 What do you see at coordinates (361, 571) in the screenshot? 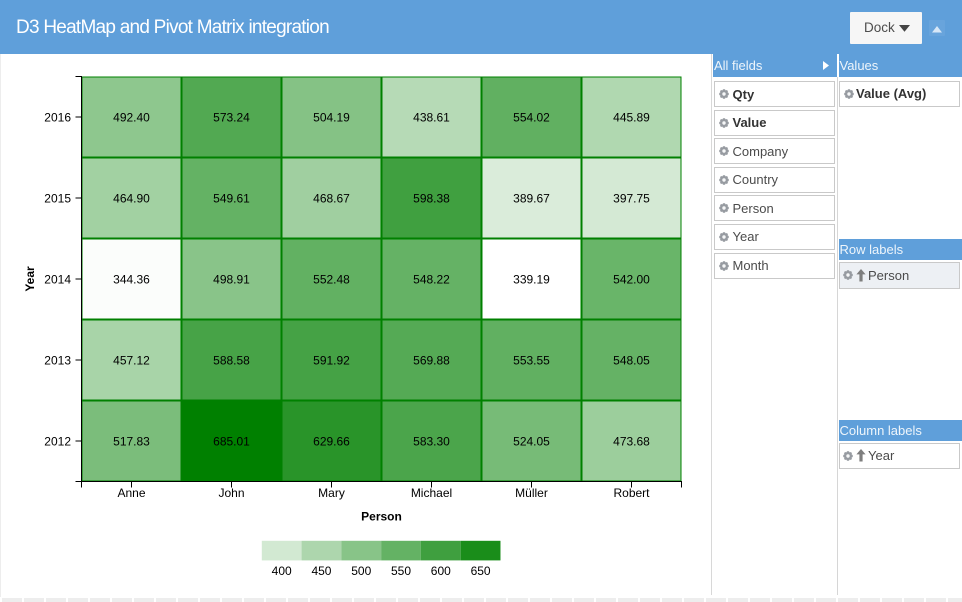
I see `svg-text: 500` at bounding box center [361, 571].